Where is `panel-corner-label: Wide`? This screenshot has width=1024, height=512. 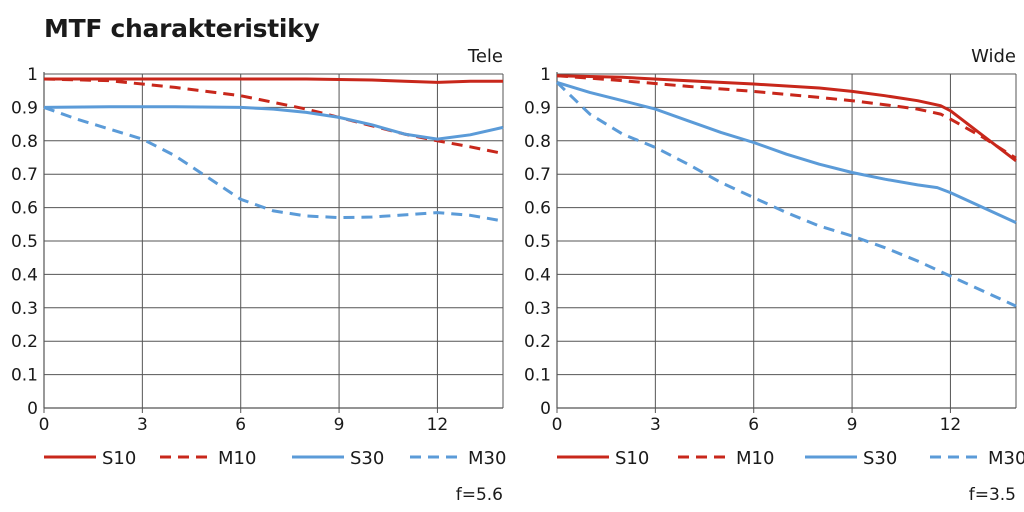
panel-corner-label: Wide is located at coordinates (993, 56).